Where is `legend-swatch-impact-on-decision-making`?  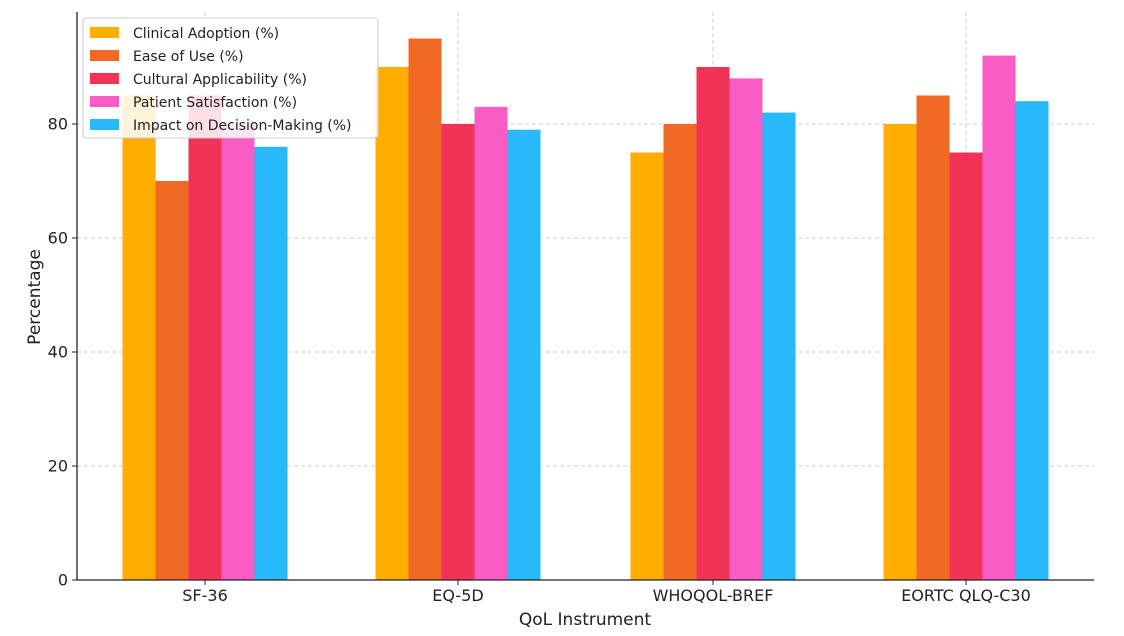
legend-swatch-impact-on-decision-making is located at coordinates (104, 124).